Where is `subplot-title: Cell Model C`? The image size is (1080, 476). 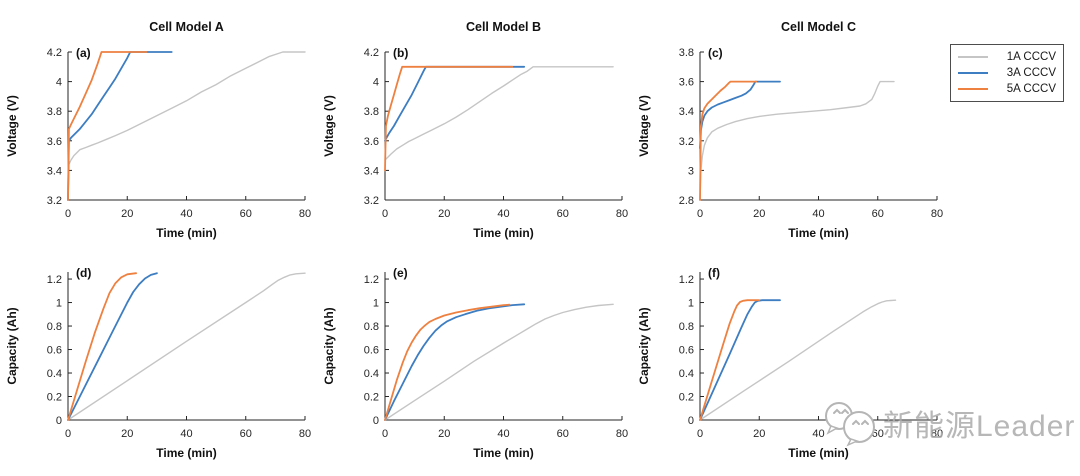 subplot-title: Cell Model C is located at coordinates (818, 27).